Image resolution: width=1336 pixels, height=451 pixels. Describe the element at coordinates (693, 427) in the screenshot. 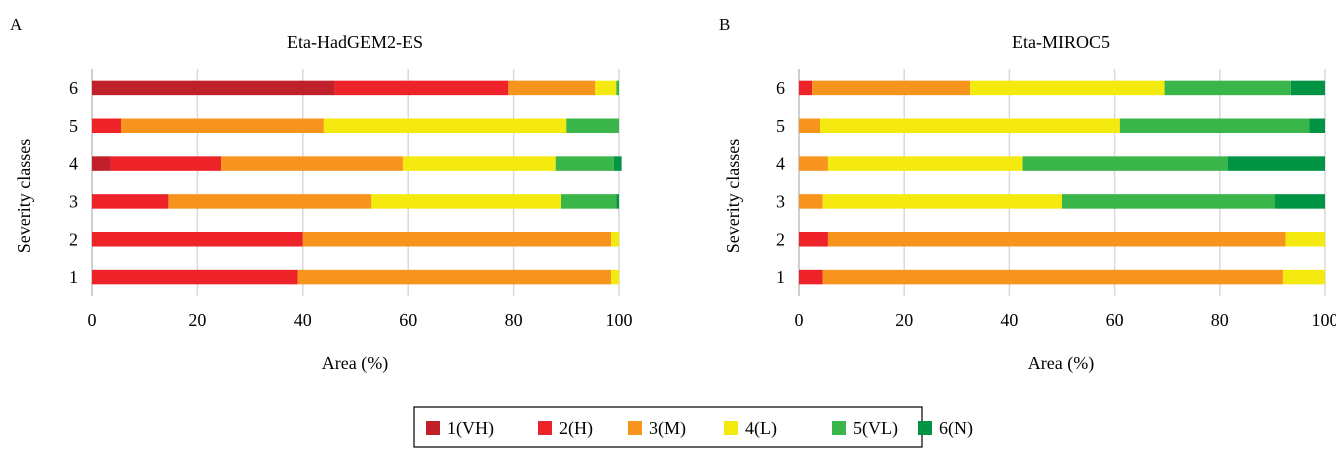

I see `legend: 1(VH) 2(H) 3(M) 4(L) 5(VL) 6(N)` at that location.